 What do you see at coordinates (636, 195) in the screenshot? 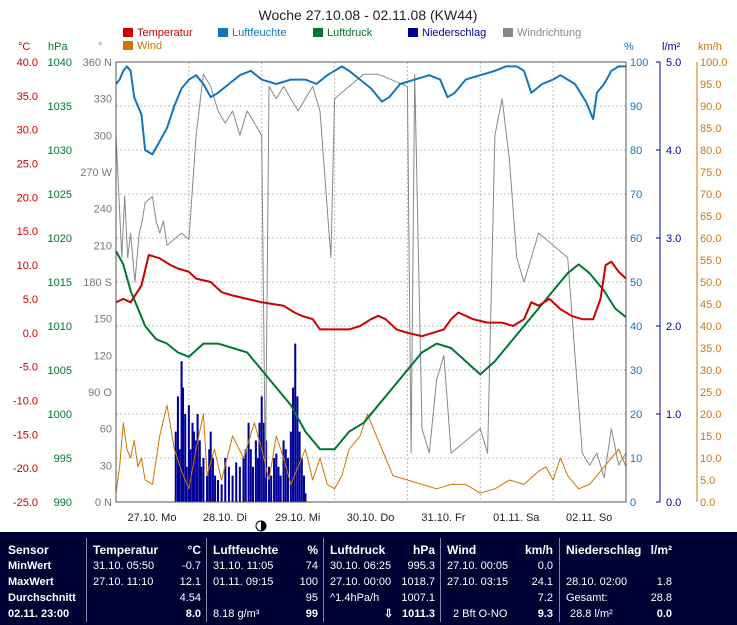
I see `humidity-tick-label: 70` at bounding box center [636, 195].